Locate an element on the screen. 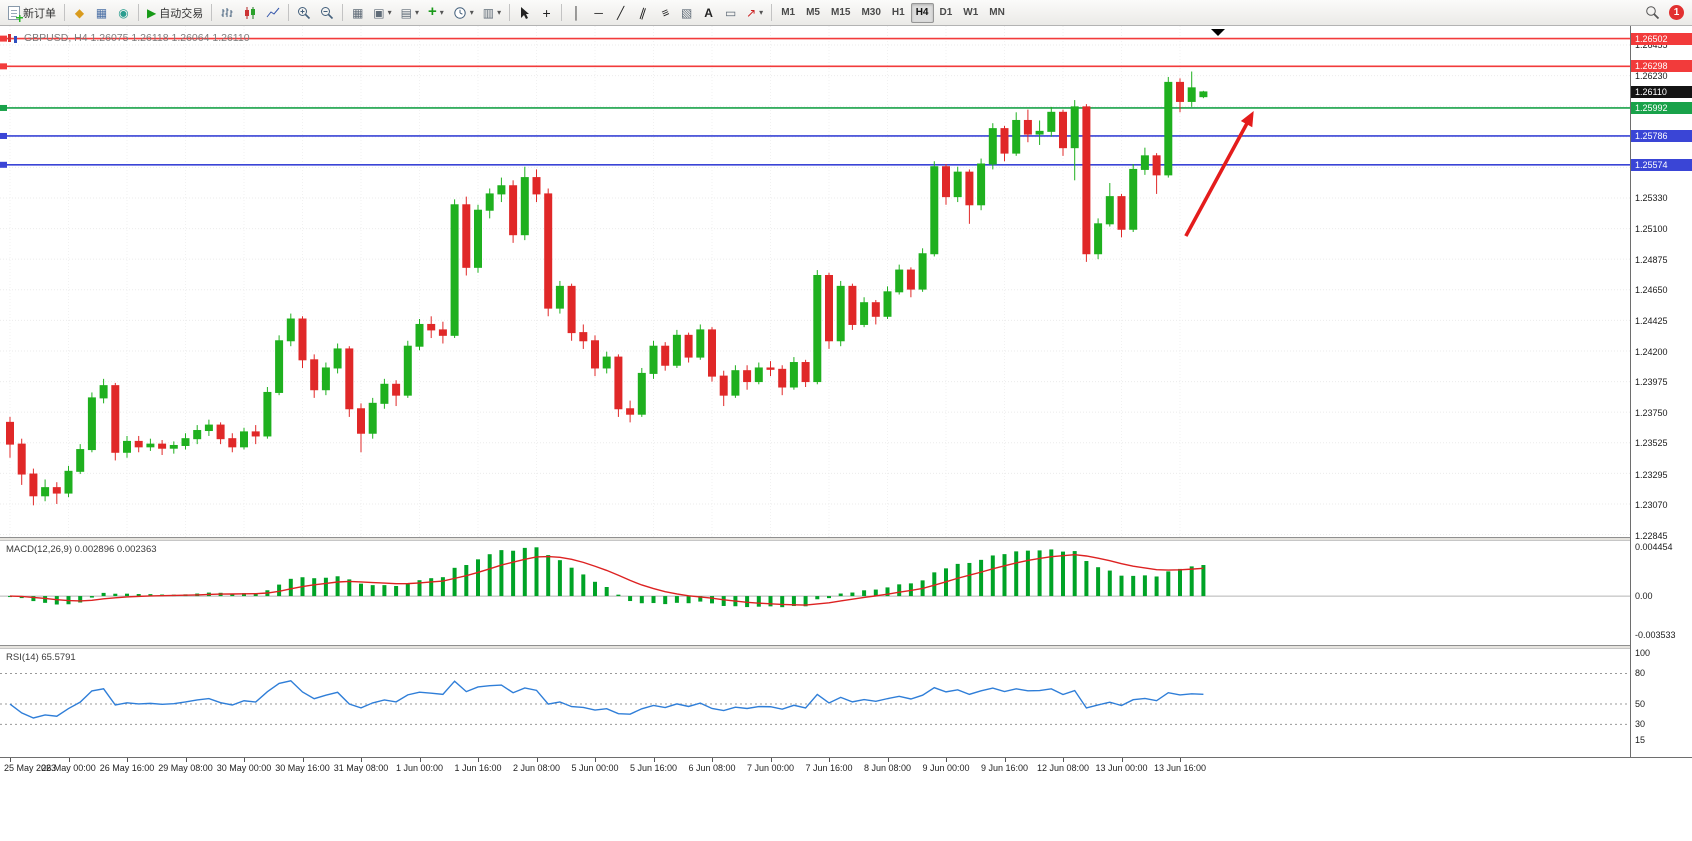 The image size is (1692, 841). toolbar: 新订单 ◆ ▦ ◉ ▶ 自动交易 ▦ ▣ ▾ ▤ ▾ + ▾ is located at coordinates (846, 13).